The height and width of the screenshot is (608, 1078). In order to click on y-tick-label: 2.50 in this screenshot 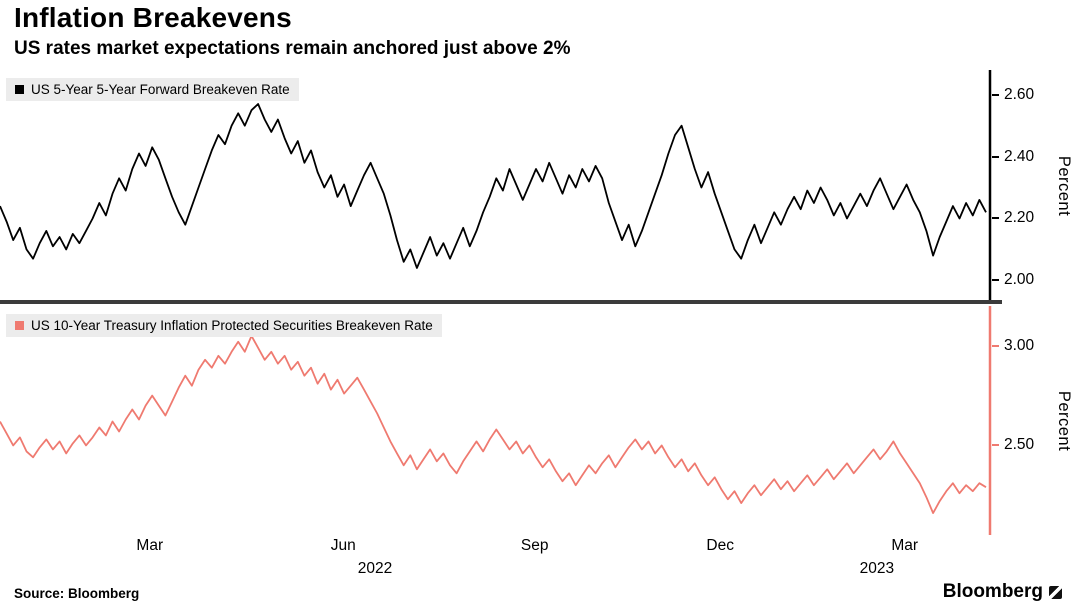, I will do `click(1013, 445)`.